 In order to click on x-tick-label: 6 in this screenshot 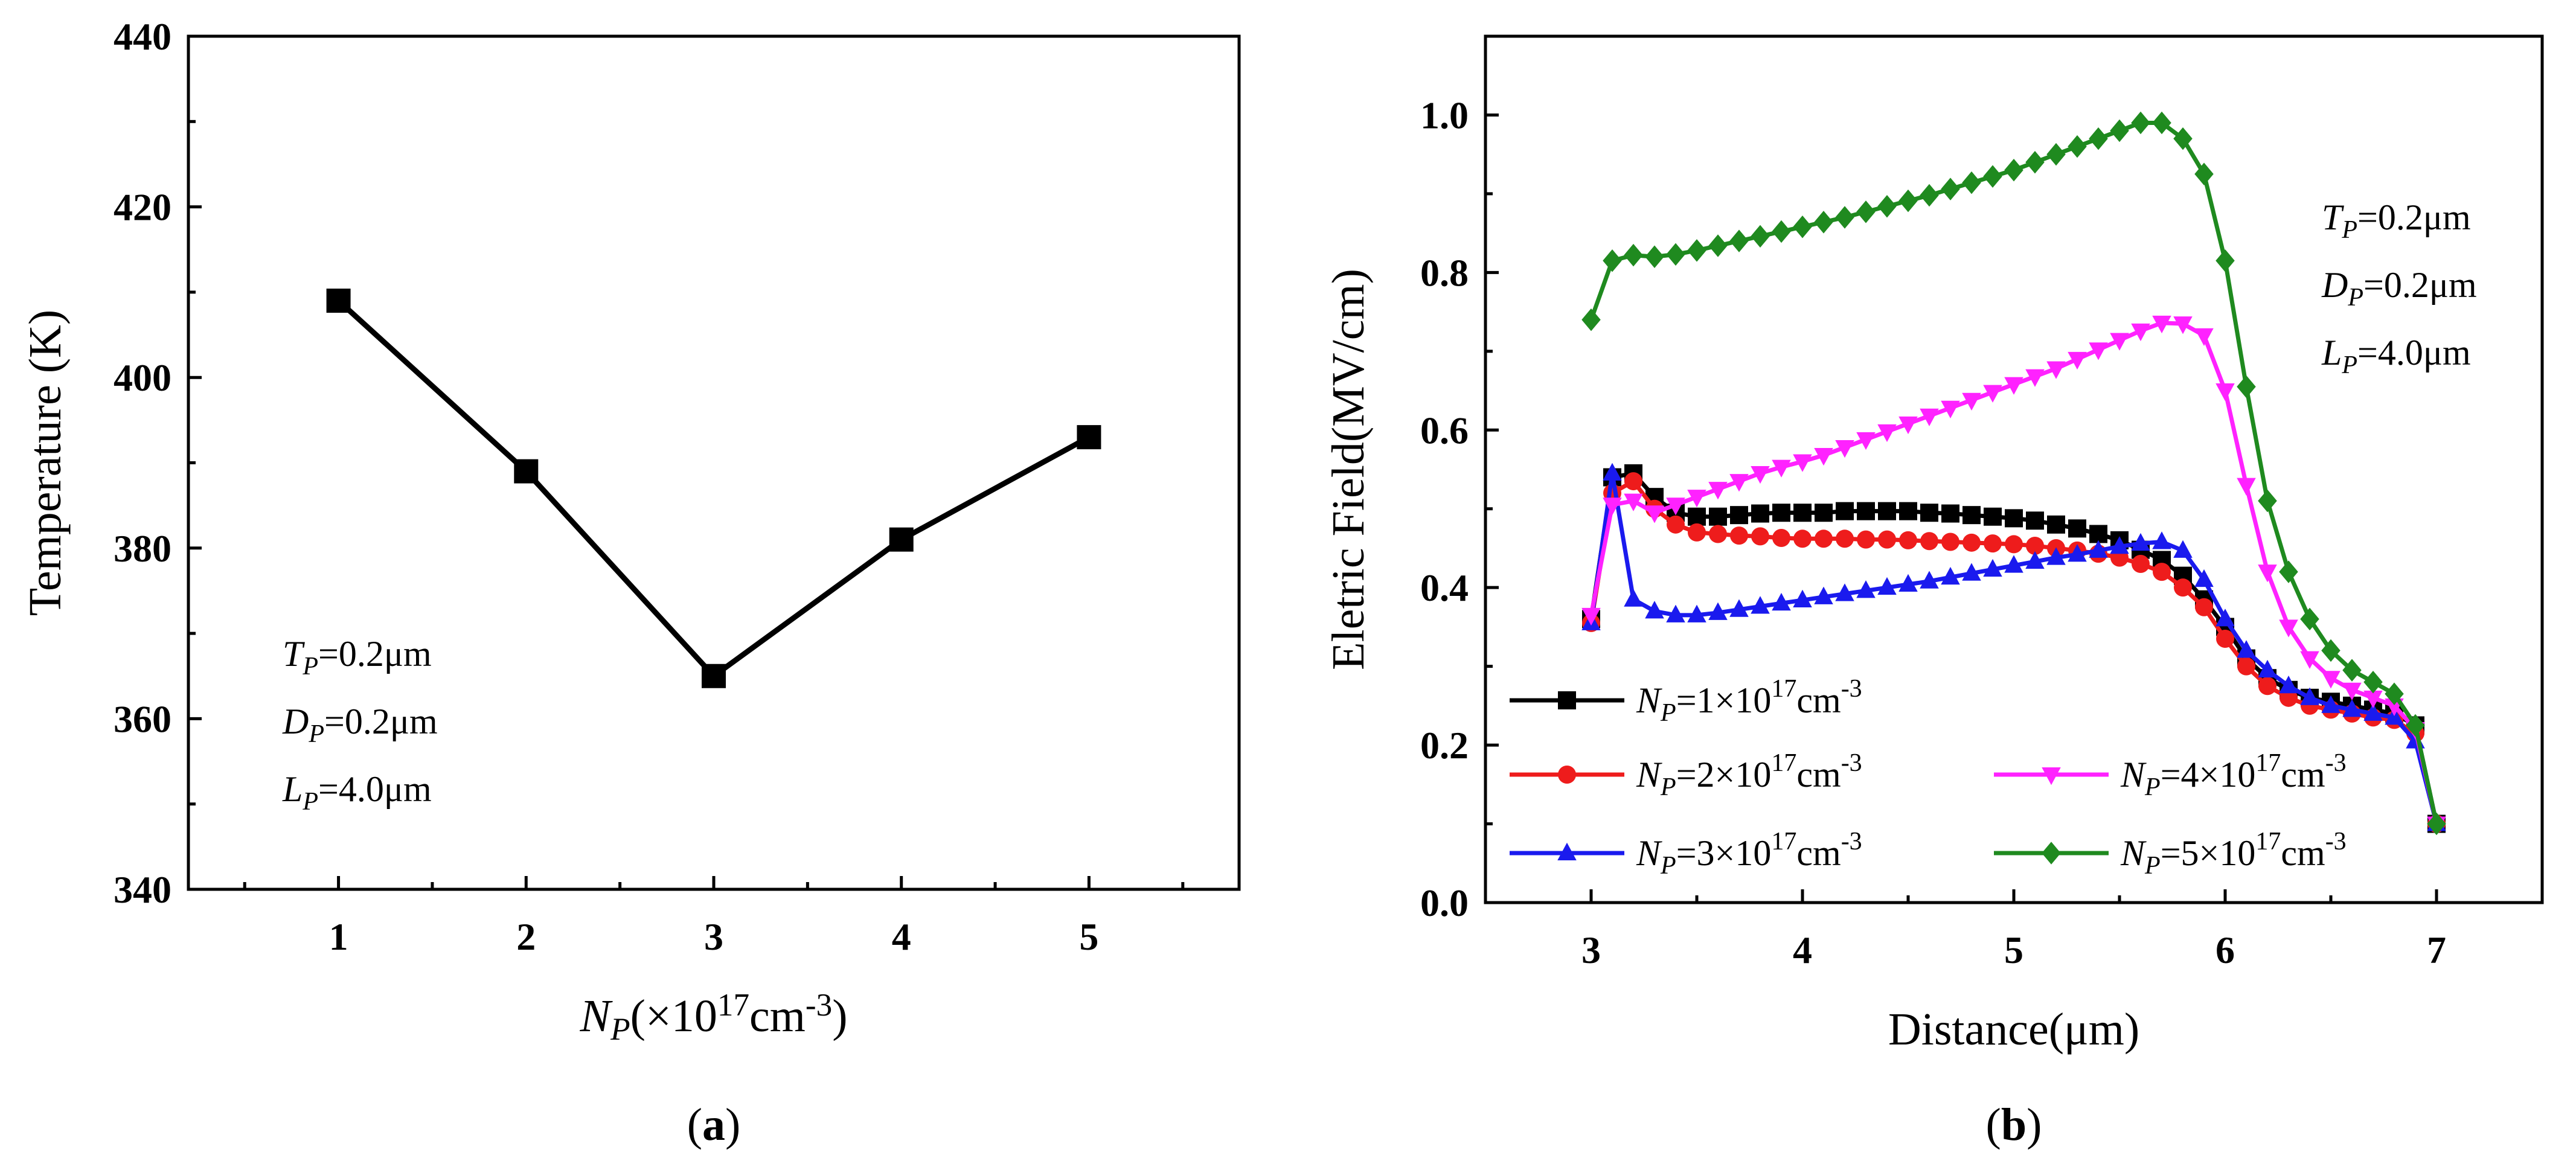, I will do `click(2225, 950)`.